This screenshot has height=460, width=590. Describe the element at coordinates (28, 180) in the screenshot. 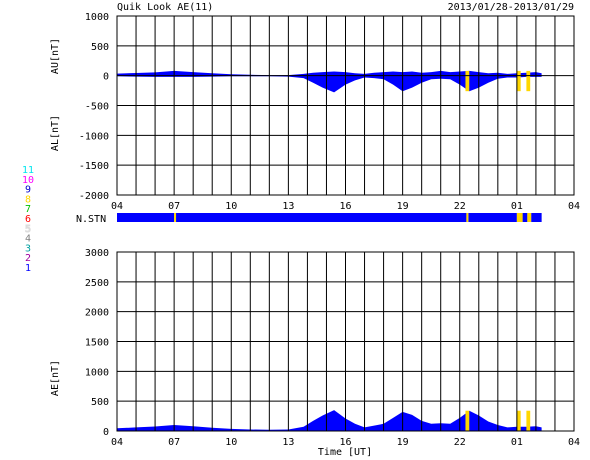

I see `legend-item: 10` at that location.